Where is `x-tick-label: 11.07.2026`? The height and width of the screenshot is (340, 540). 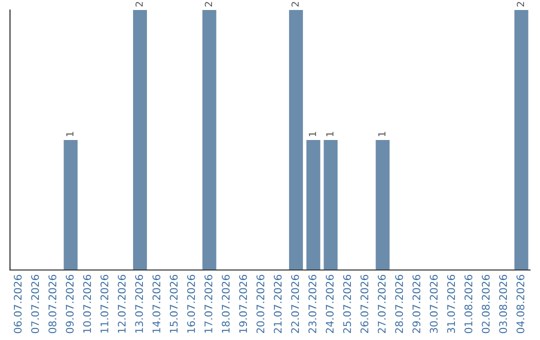 x-tick-label: 11.07.2026 is located at coordinates (104, 303).